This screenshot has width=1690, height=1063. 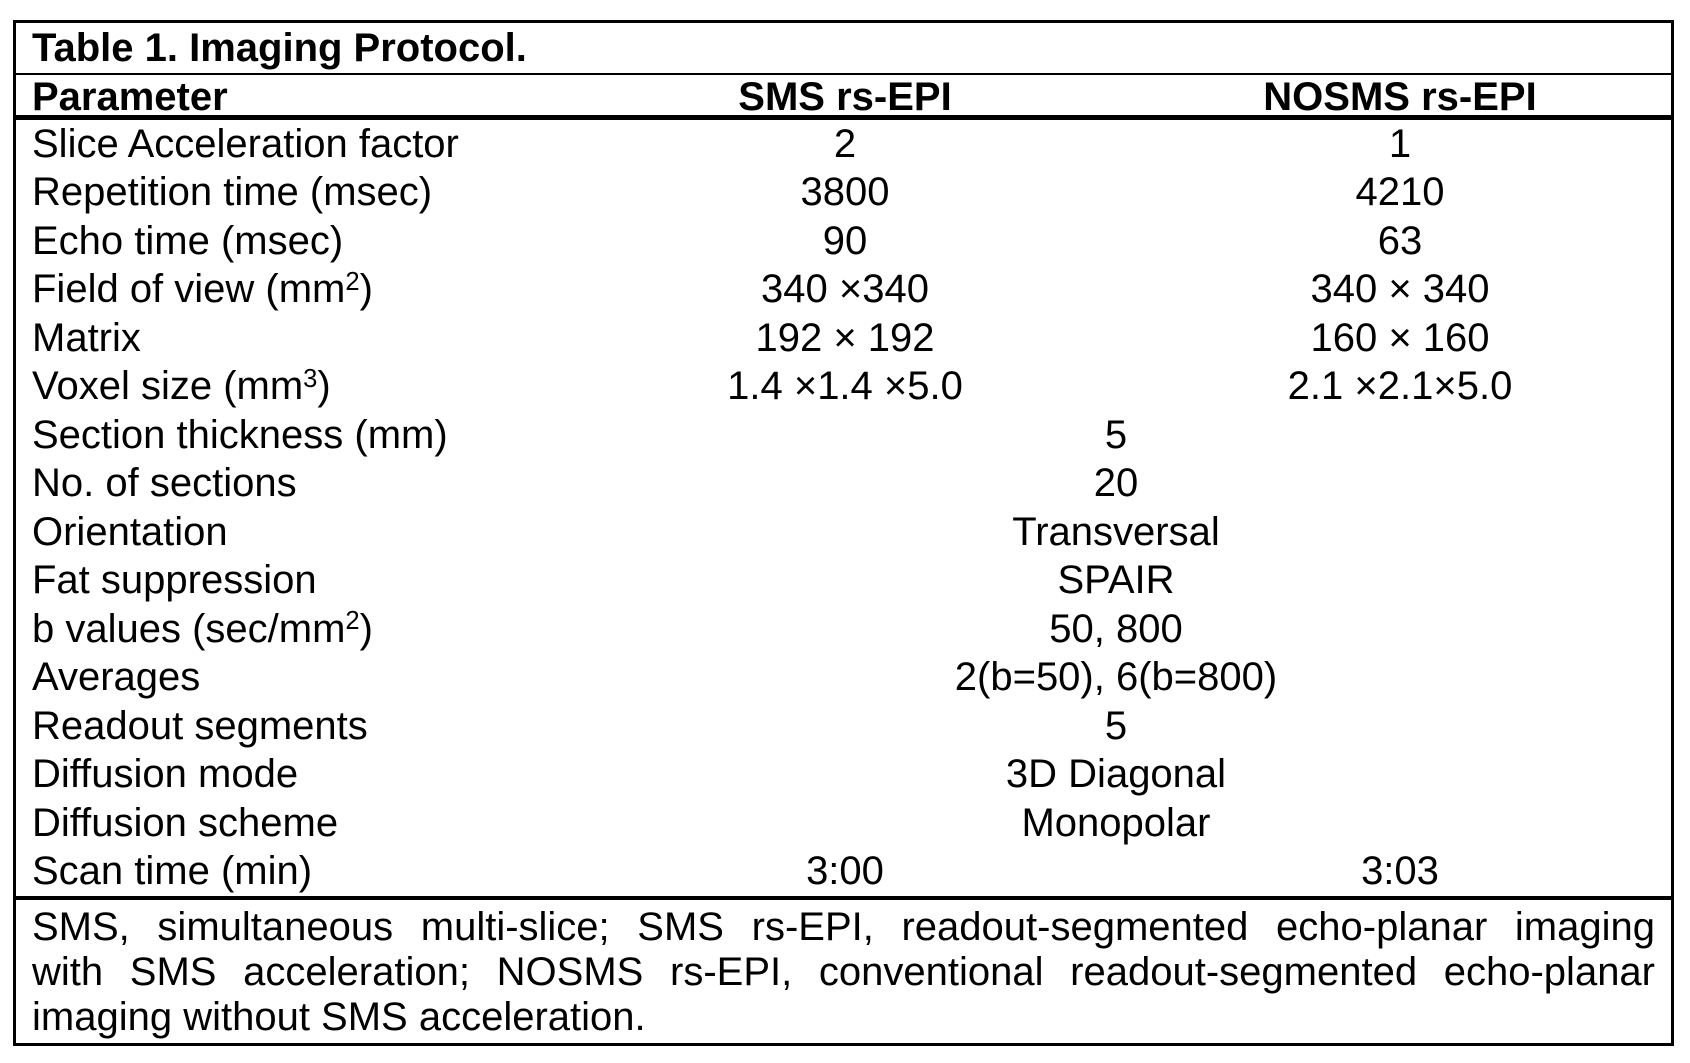 I want to click on shared-value: SPAIR, so click(x=1116, y=580).